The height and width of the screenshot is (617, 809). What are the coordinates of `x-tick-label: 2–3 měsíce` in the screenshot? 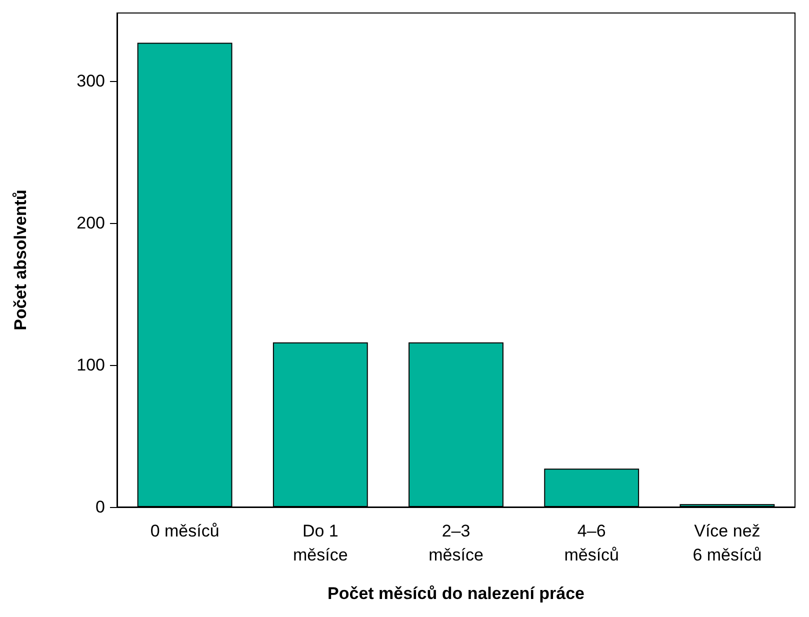 It's located at (456, 543).